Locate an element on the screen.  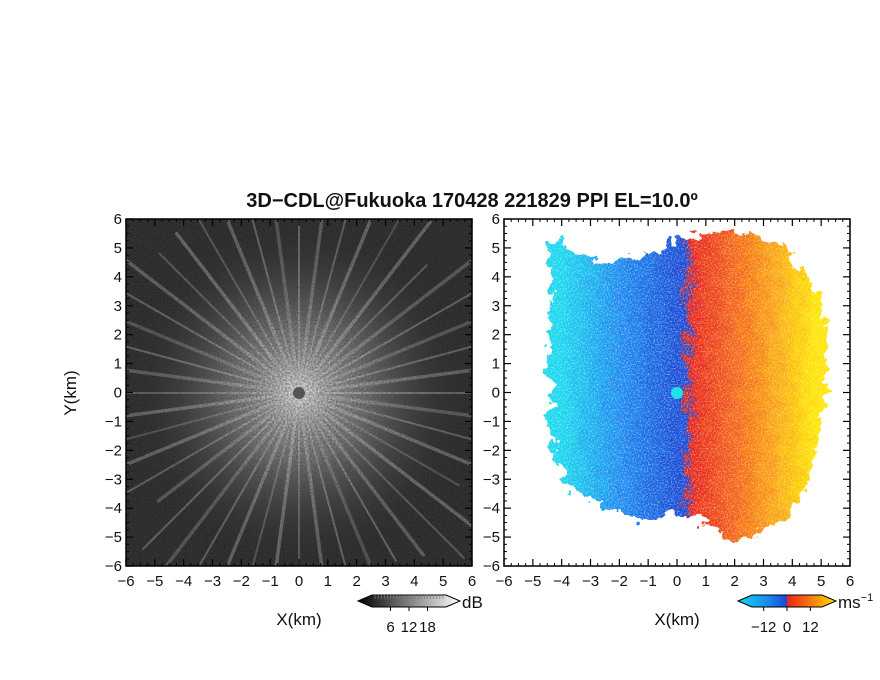
colorbar-tick-label: 0 is located at coordinates (787, 627).